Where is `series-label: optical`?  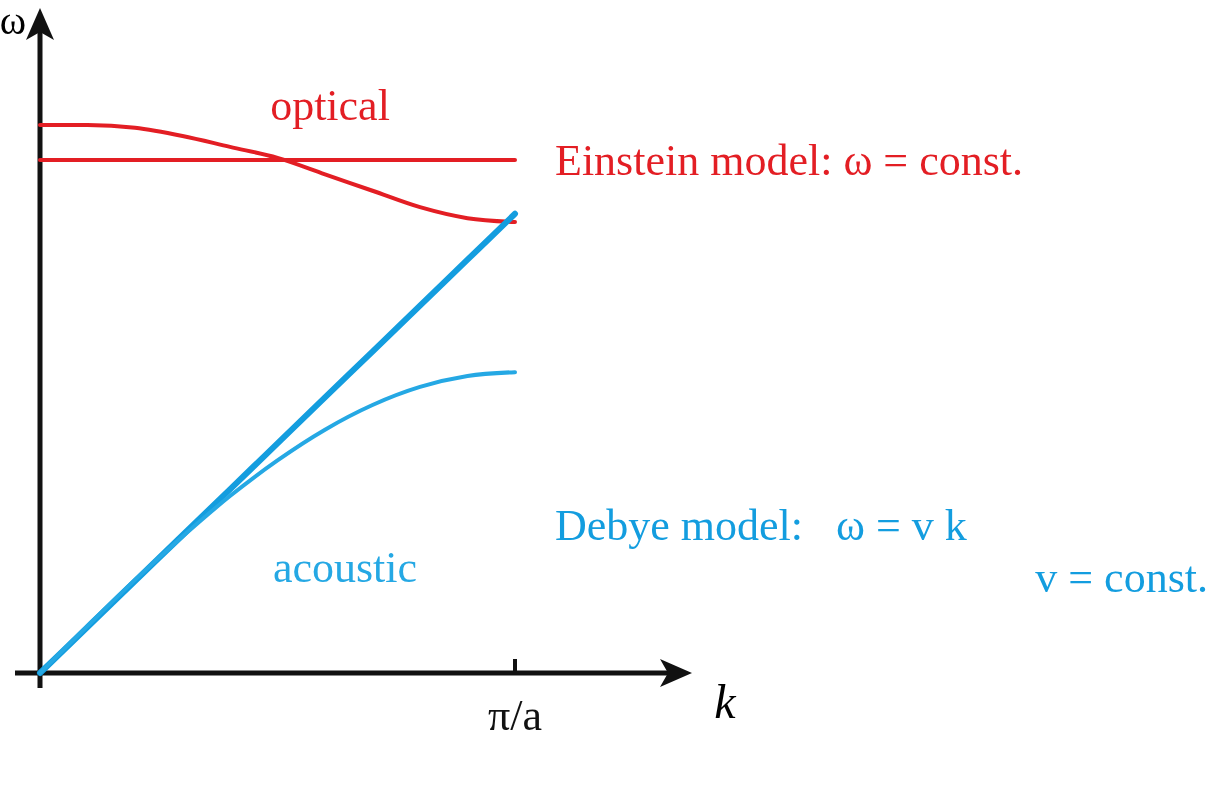 series-label: optical is located at coordinates (330, 105).